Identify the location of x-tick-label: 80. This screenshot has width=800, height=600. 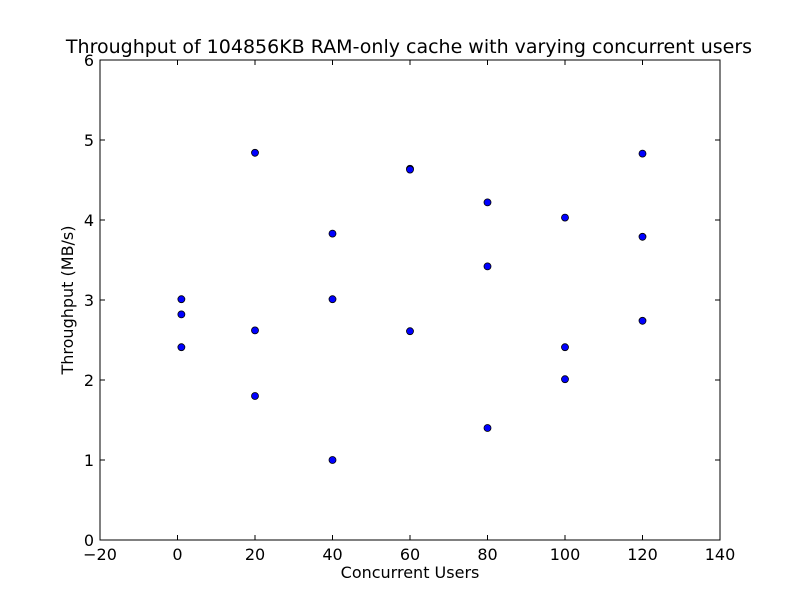
(487, 554).